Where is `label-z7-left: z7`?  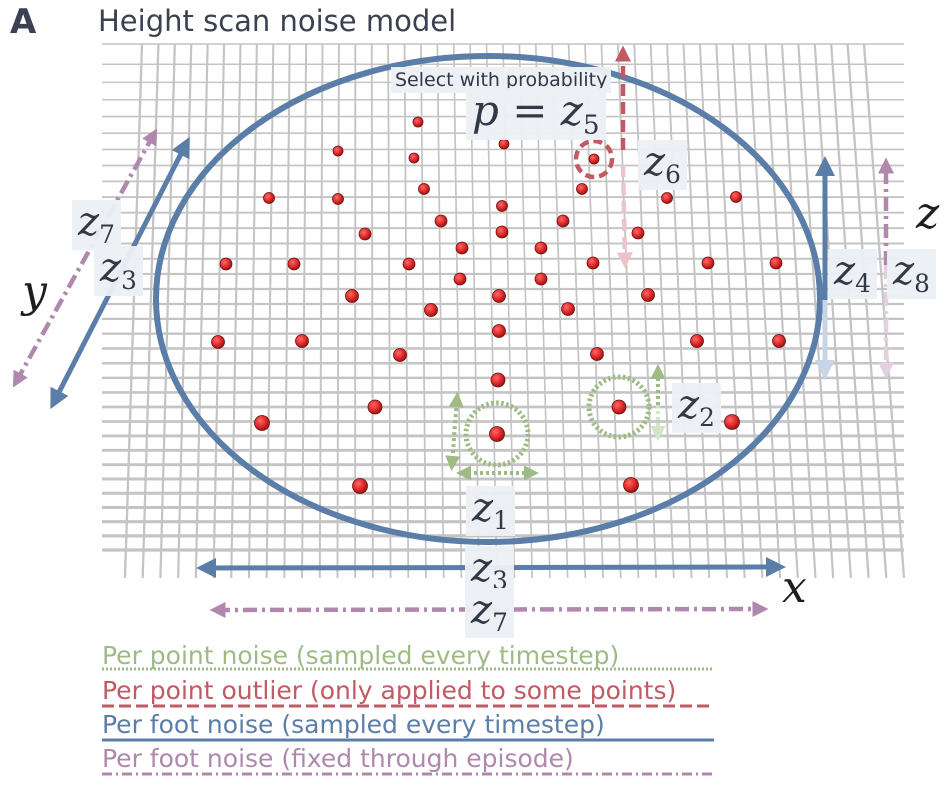 label-z7-left: z7 is located at coordinates (96, 225).